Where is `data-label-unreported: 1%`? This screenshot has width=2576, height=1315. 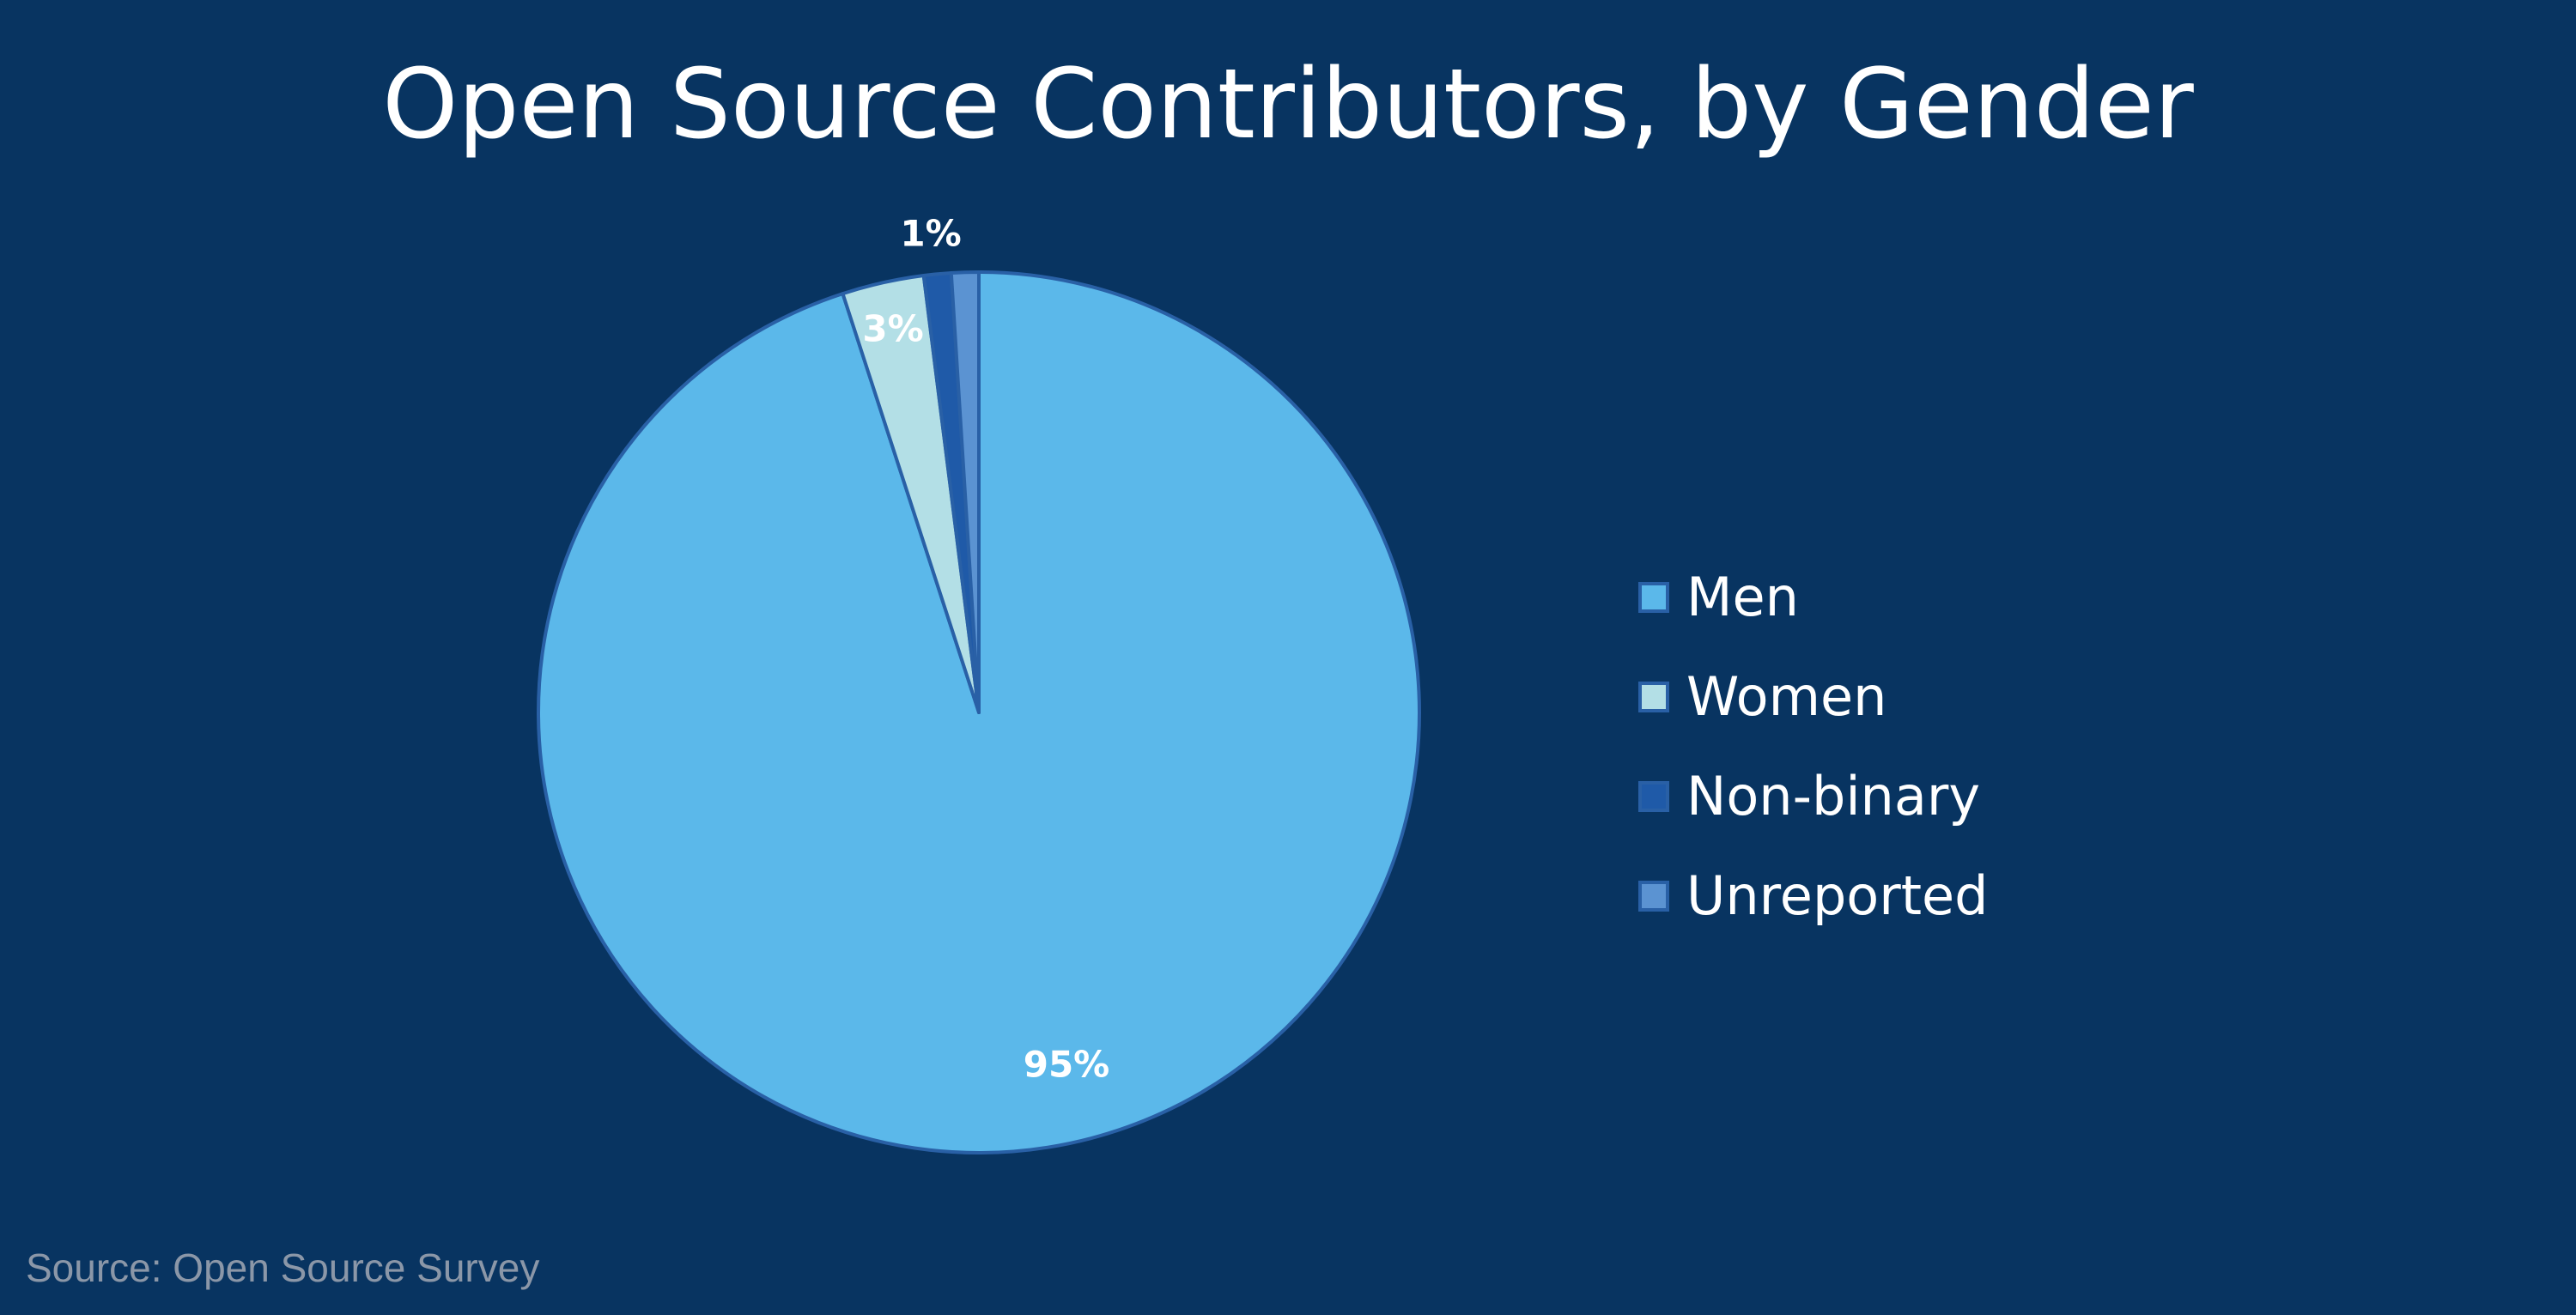 data-label-unreported: 1% is located at coordinates (930, 234).